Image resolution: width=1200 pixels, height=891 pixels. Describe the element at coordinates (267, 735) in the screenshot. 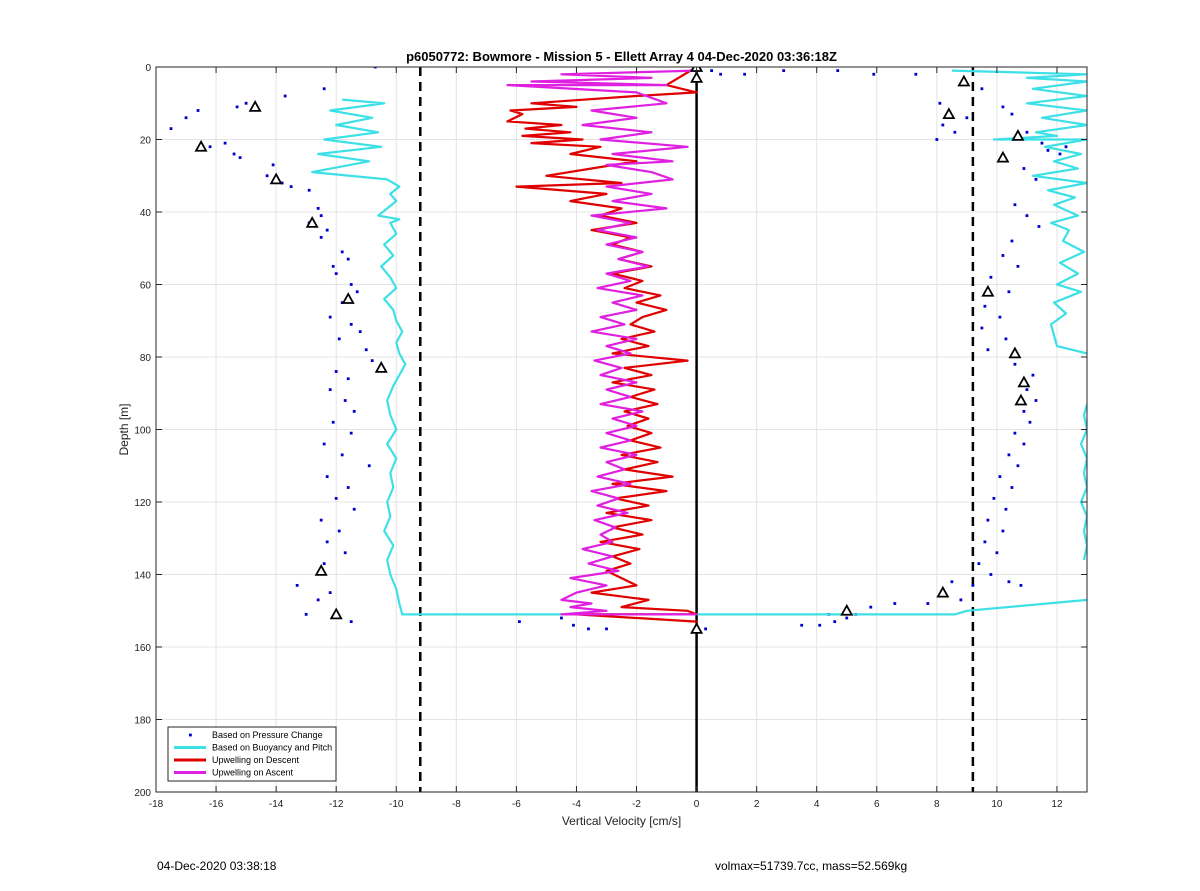

I see `legend-label: Based on Pressure Change` at that location.